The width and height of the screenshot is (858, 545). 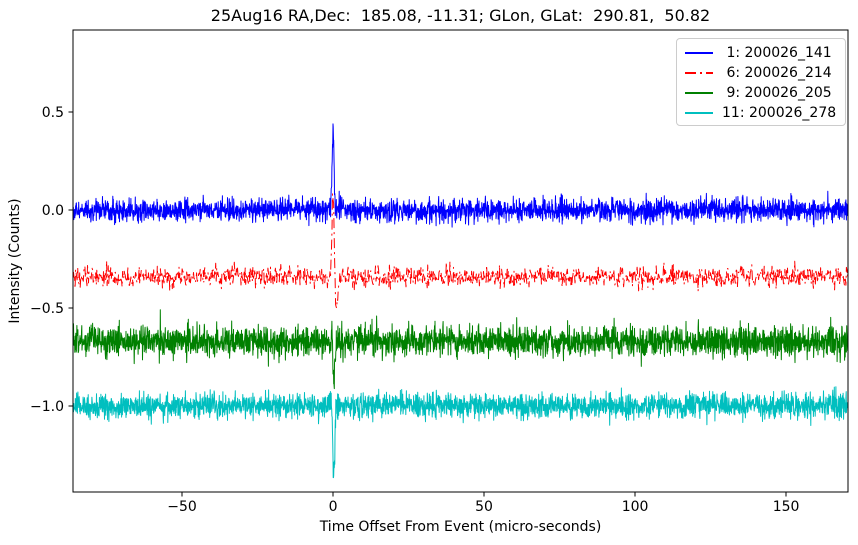 I want to click on y-tick-label: 0.5, so click(x=53, y=113).